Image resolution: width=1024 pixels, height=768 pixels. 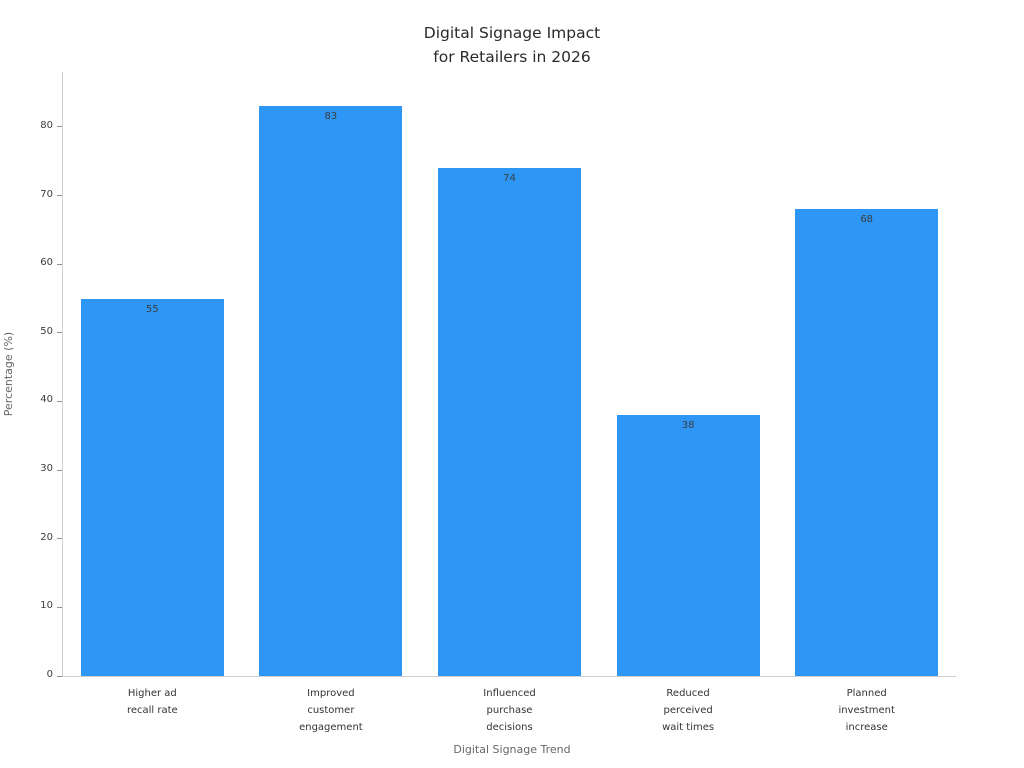 What do you see at coordinates (152, 710) in the screenshot?
I see `x-tick-label-line: recall rate` at bounding box center [152, 710].